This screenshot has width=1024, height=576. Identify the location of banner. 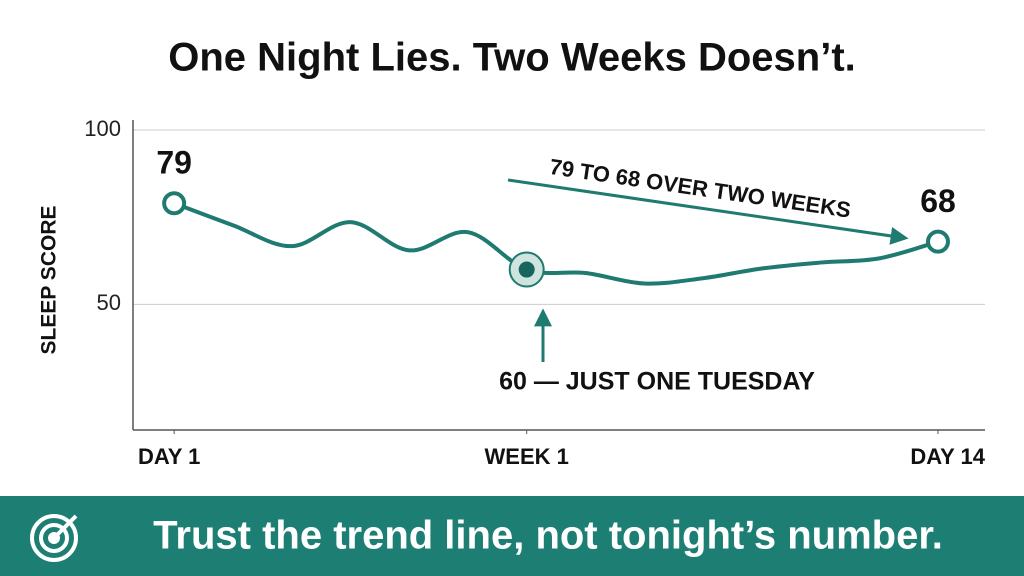
(512, 536).